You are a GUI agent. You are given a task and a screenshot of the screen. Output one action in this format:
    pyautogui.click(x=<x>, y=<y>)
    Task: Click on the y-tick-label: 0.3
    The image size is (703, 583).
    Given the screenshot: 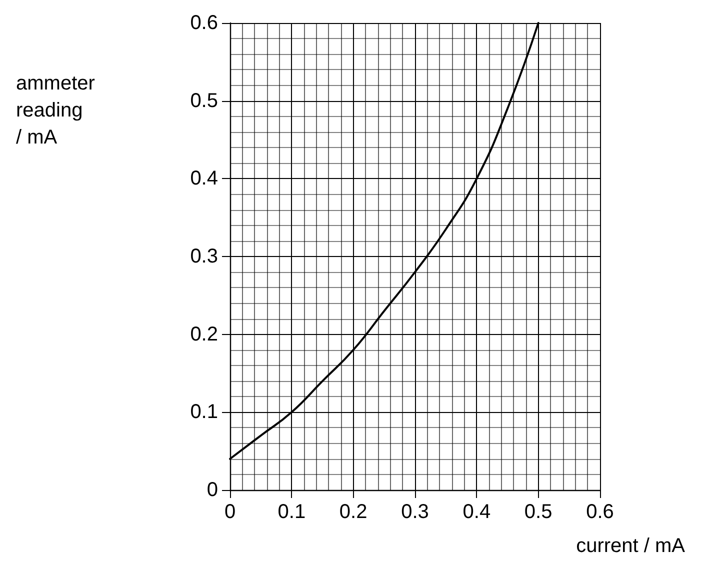 What is the action you would take?
    pyautogui.click(x=204, y=257)
    